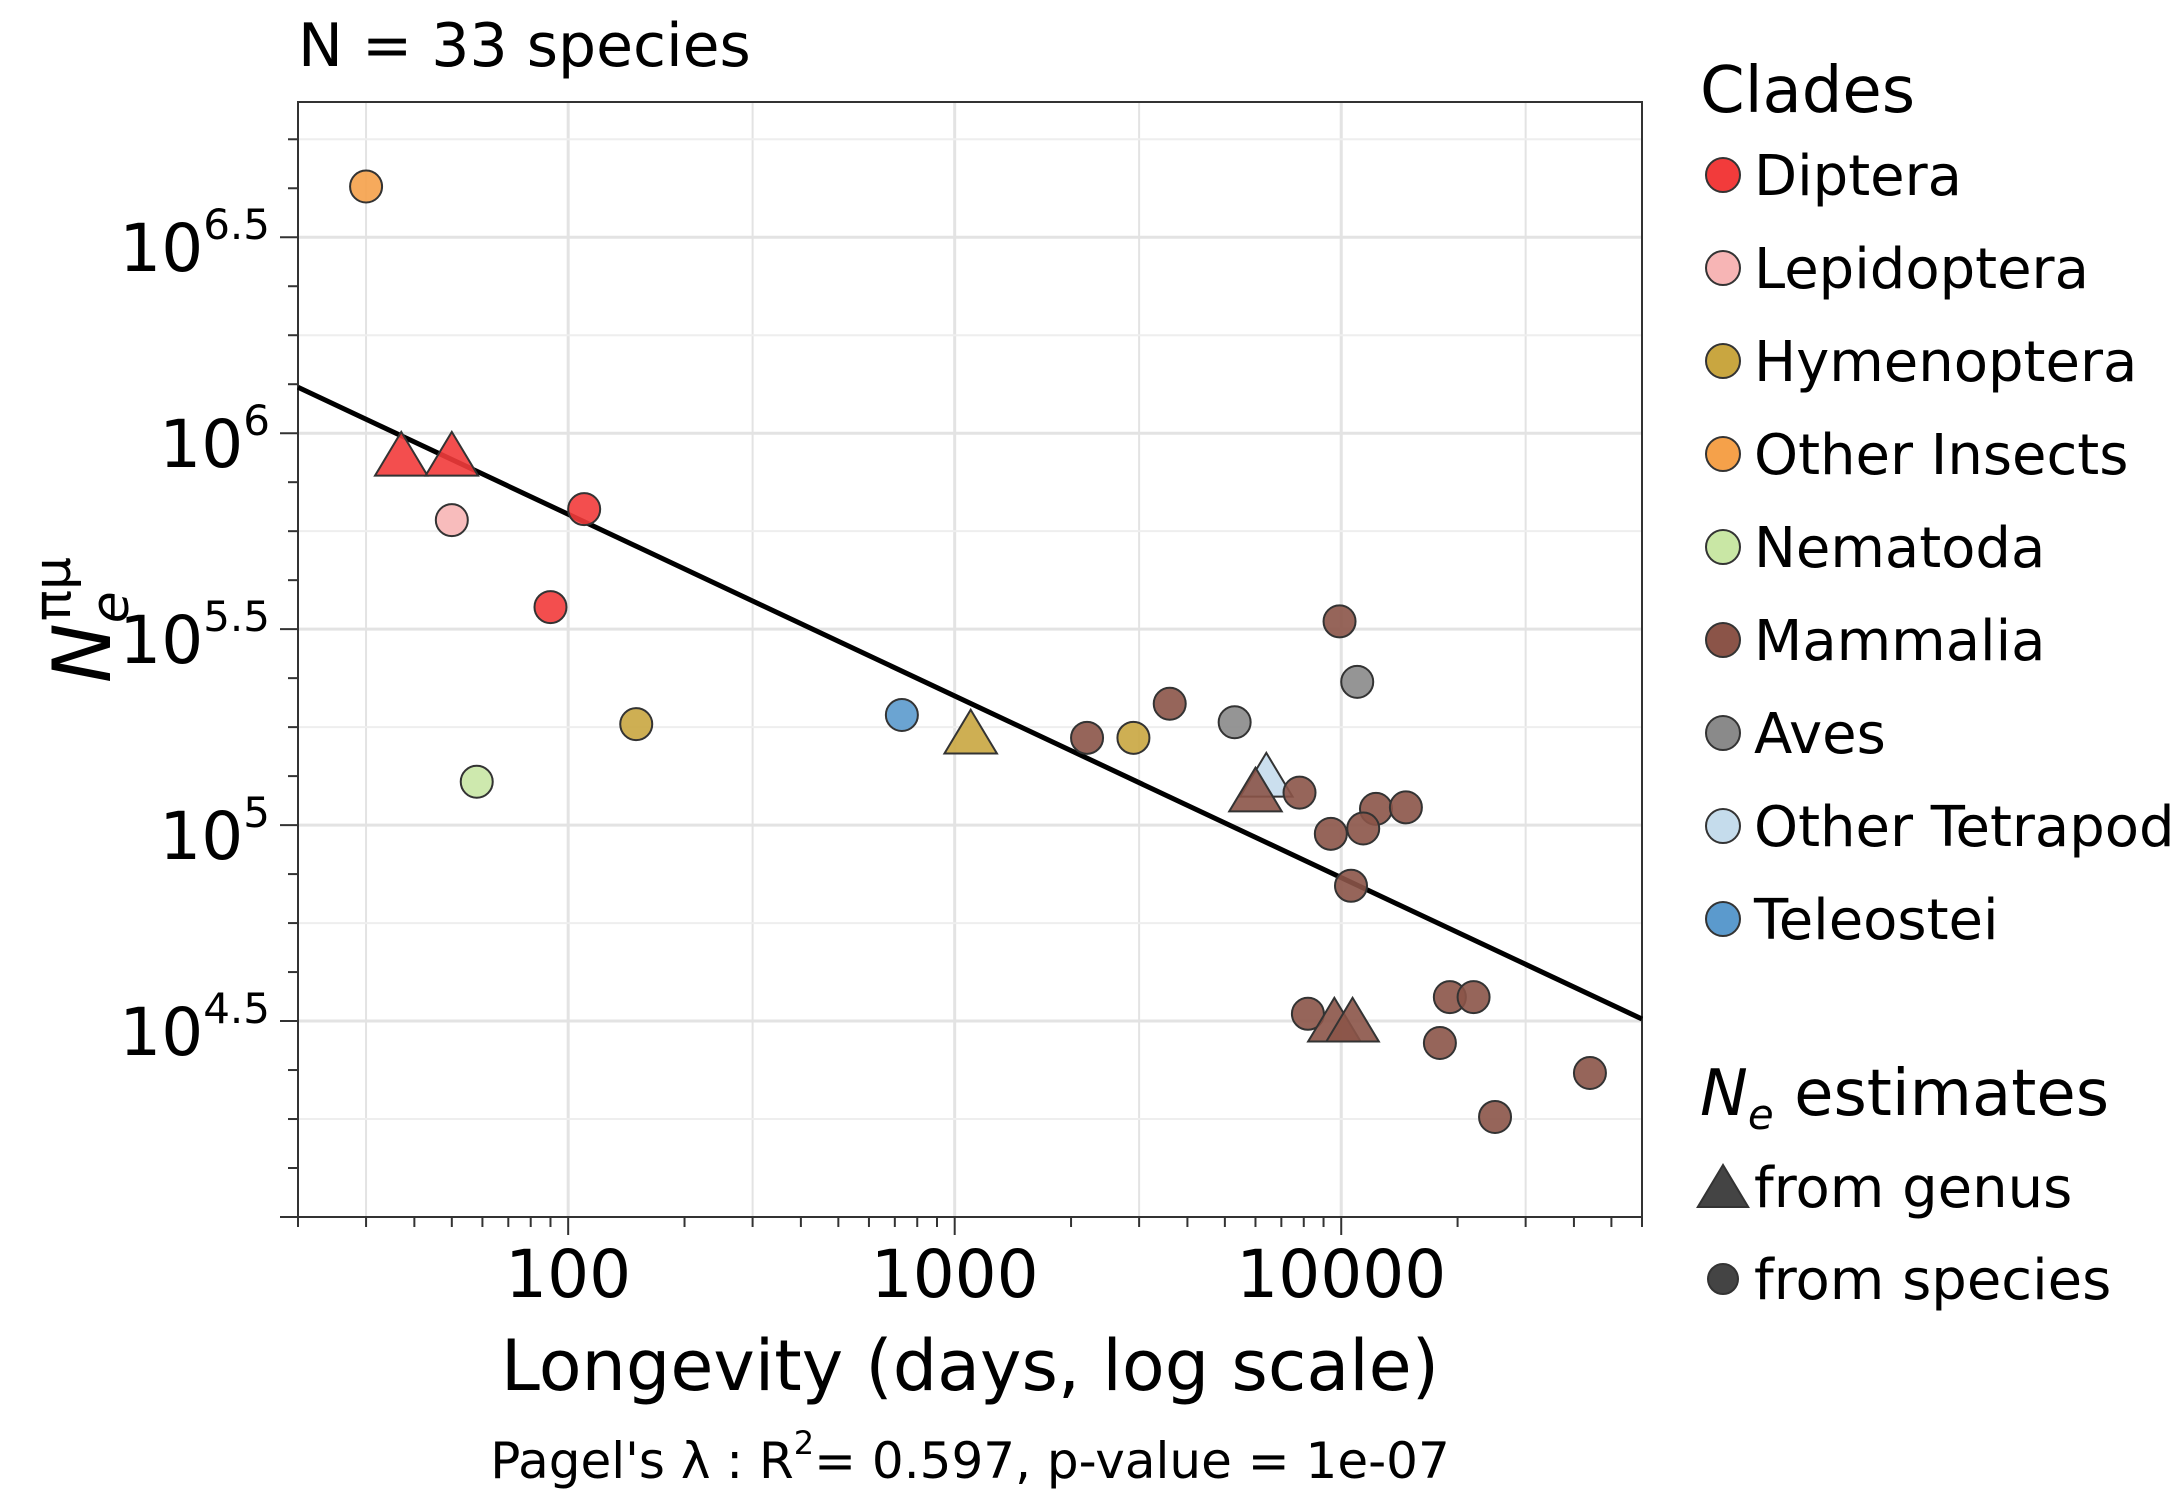  What do you see at coordinates (1899, 548) in the screenshot?
I see `legend-label-nematoda: Nematoda` at bounding box center [1899, 548].